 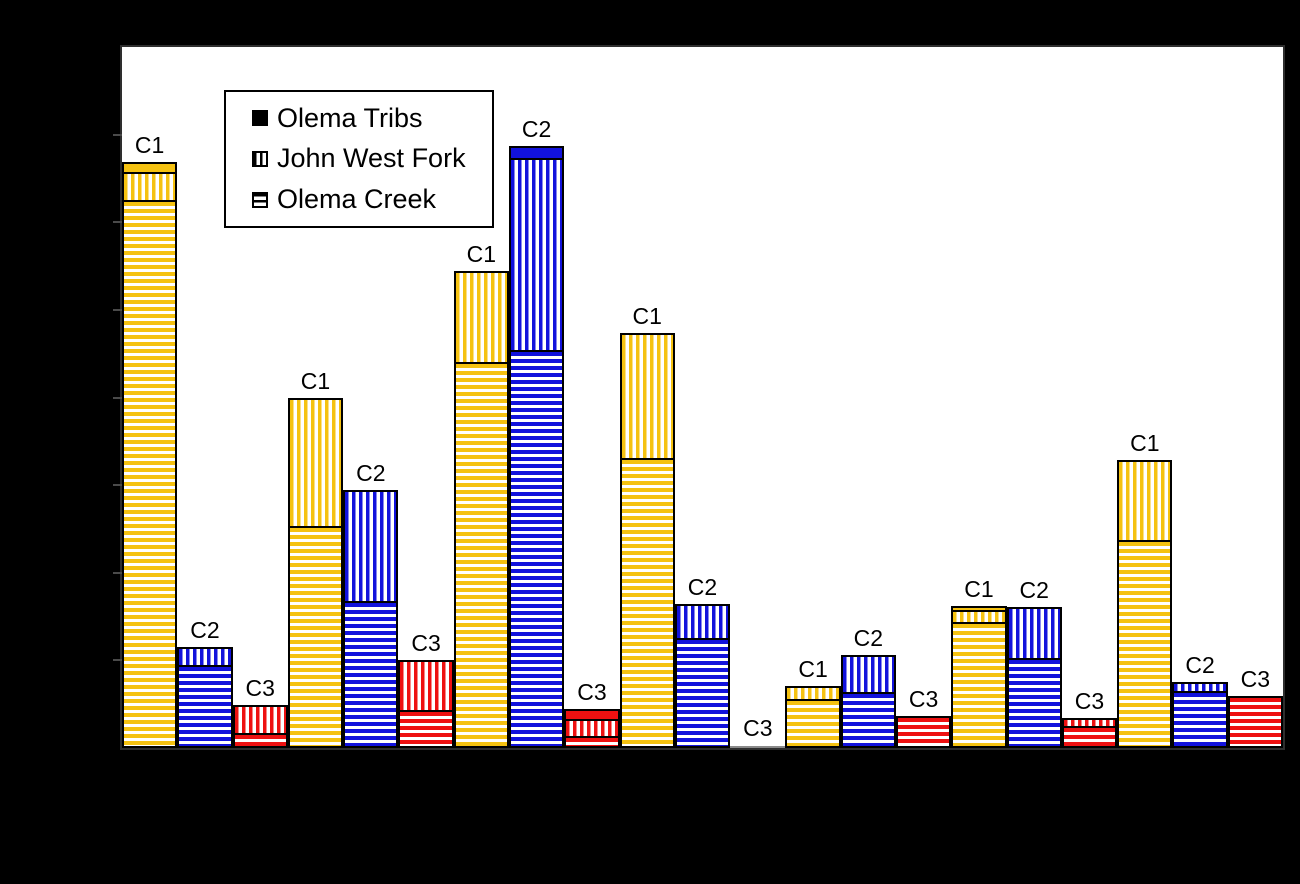 What do you see at coordinates (350, 117) in the screenshot?
I see `legend-label: Olema Tribs` at bounding box center [350, 117].